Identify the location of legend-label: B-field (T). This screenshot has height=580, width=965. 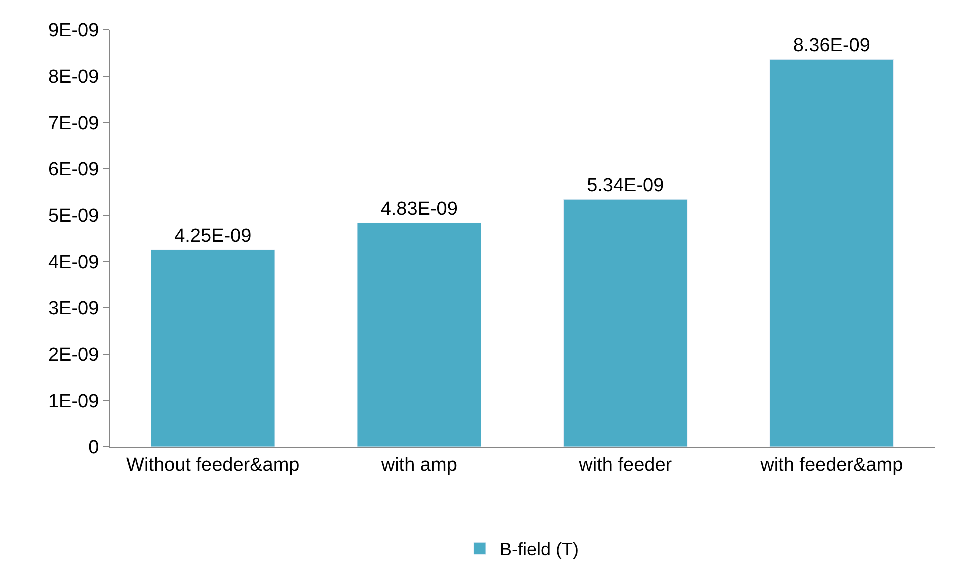
(540, 550).